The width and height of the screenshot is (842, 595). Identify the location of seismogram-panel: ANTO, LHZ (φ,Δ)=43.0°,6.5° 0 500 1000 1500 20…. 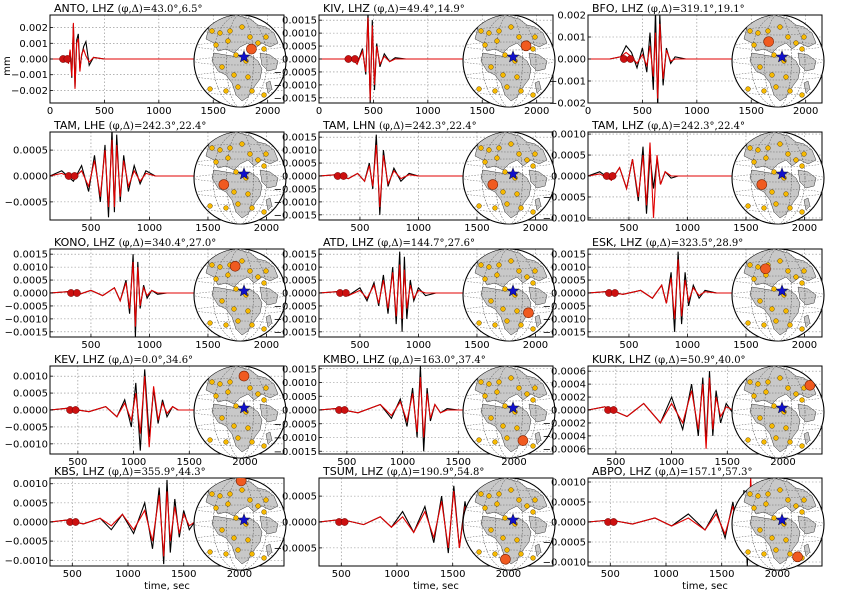
(148, 59).